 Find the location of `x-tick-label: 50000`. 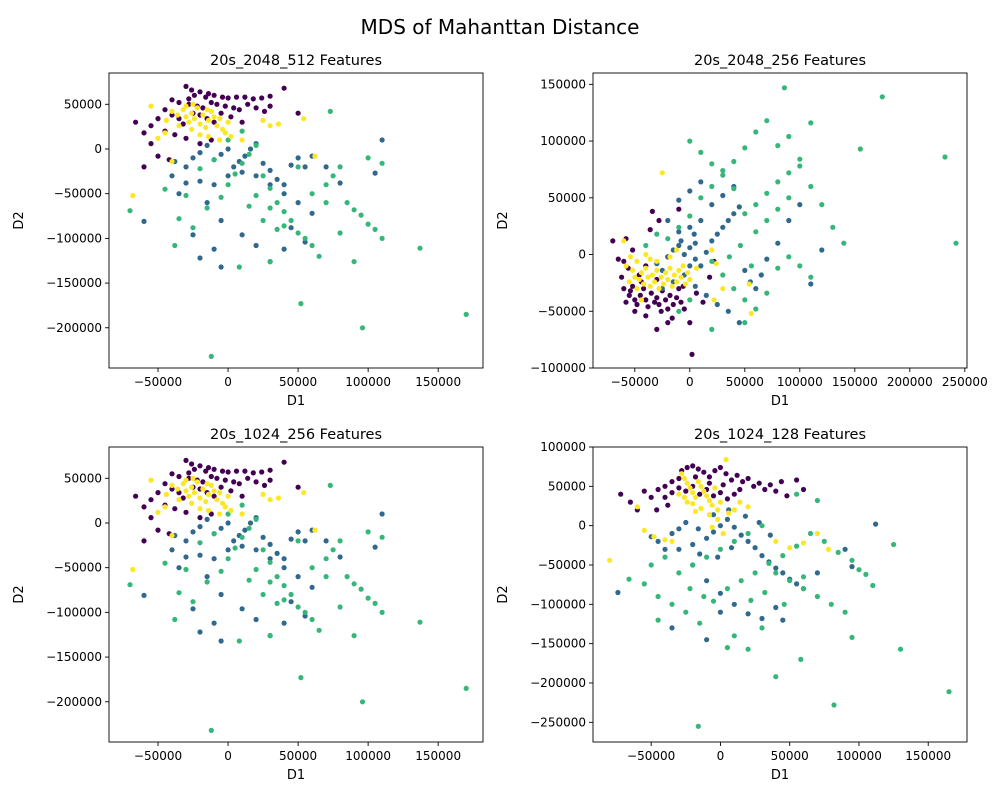

x-tick-label: 50000 is located at coordinates (790, 756).